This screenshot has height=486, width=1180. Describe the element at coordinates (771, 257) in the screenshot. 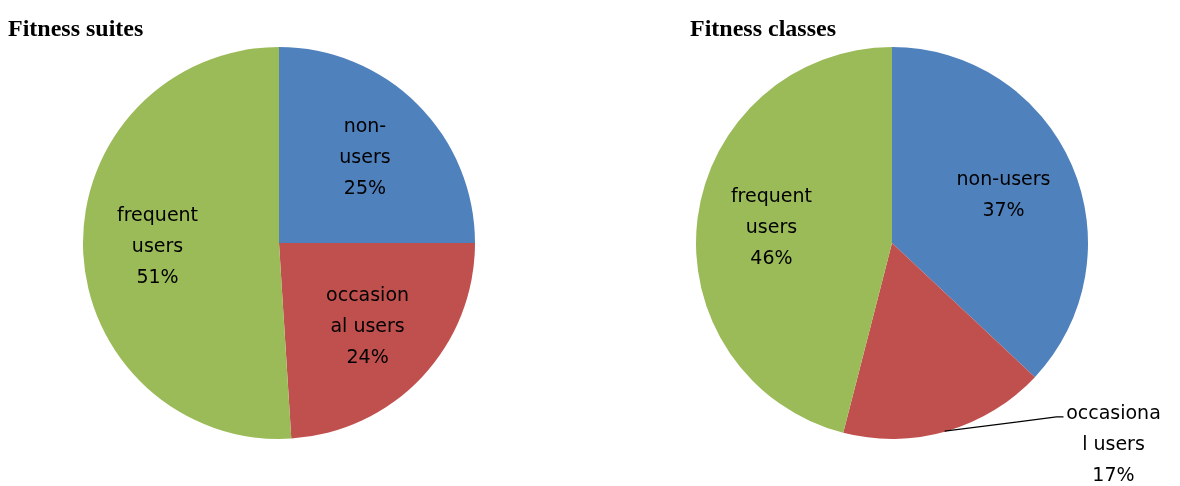

I see `data-label: 46%` at that location.